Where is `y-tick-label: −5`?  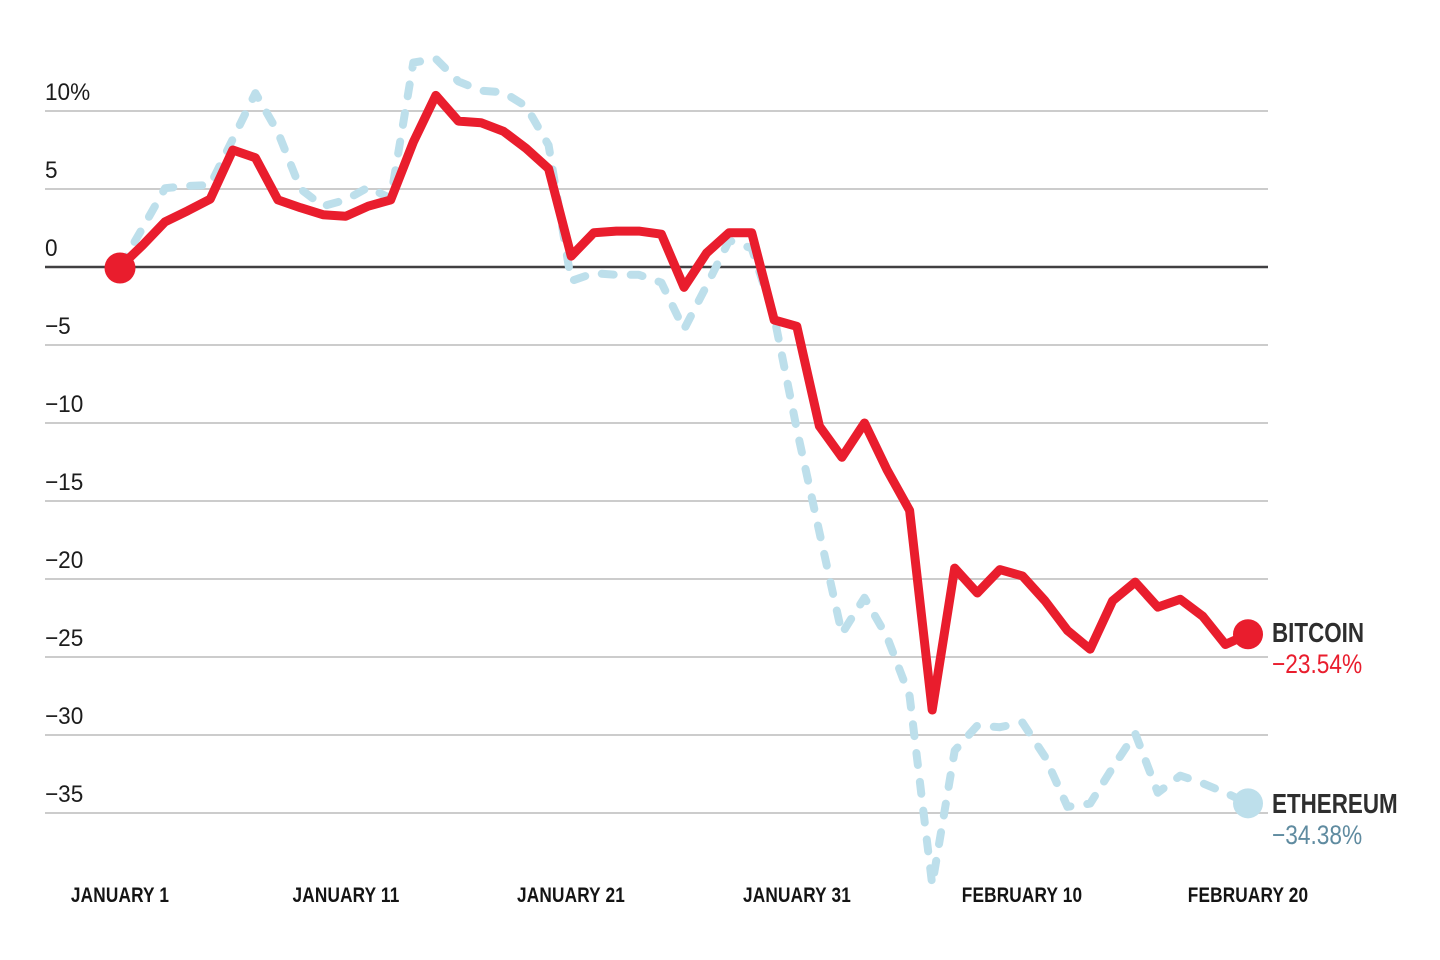 y-tick-label: −5 is located at coordinates (58, 326).